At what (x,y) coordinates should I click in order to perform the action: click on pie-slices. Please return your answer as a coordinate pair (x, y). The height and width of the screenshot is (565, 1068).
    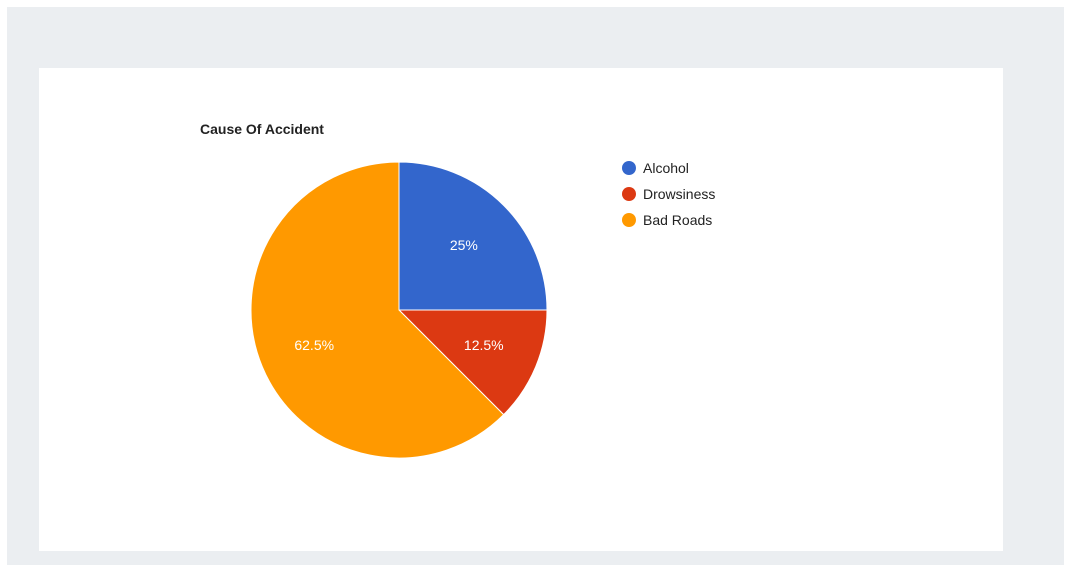
    Looking at the image, I should click on (399, 310).